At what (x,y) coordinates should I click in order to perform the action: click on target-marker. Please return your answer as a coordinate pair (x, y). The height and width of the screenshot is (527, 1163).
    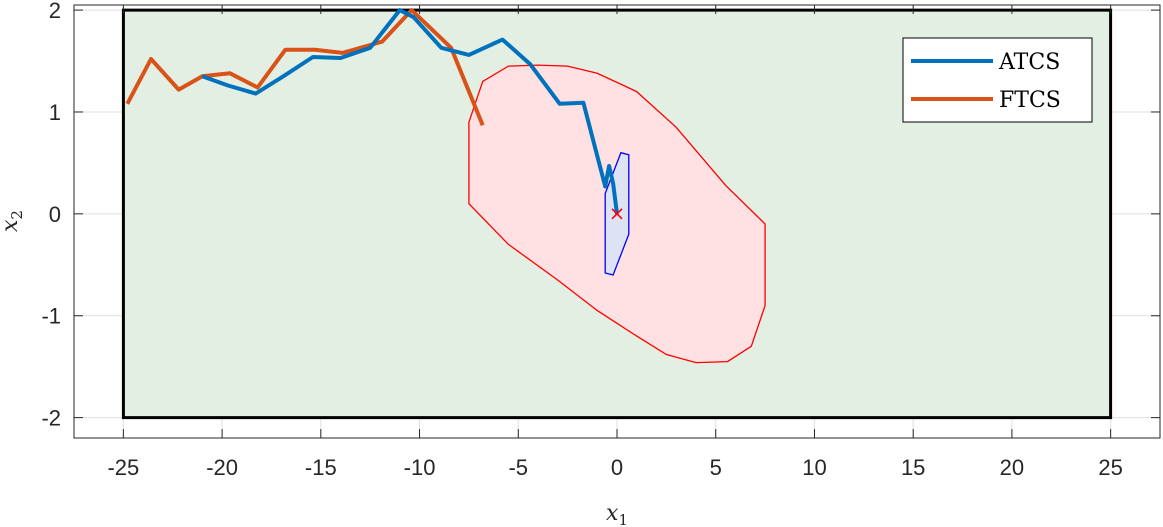
    Looking at the image, I should click on (617, 214).